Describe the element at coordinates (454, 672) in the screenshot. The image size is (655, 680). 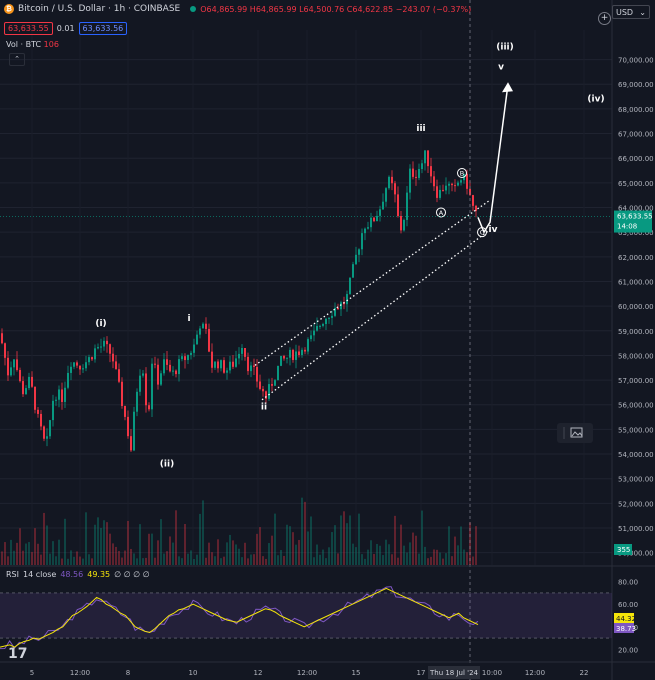
I see `crosshair-date-flag` at that location.